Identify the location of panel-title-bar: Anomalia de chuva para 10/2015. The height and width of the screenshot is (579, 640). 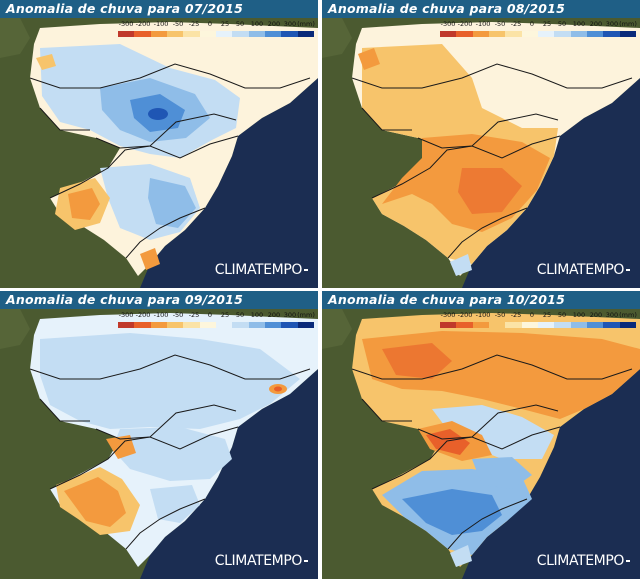
(481, 300).